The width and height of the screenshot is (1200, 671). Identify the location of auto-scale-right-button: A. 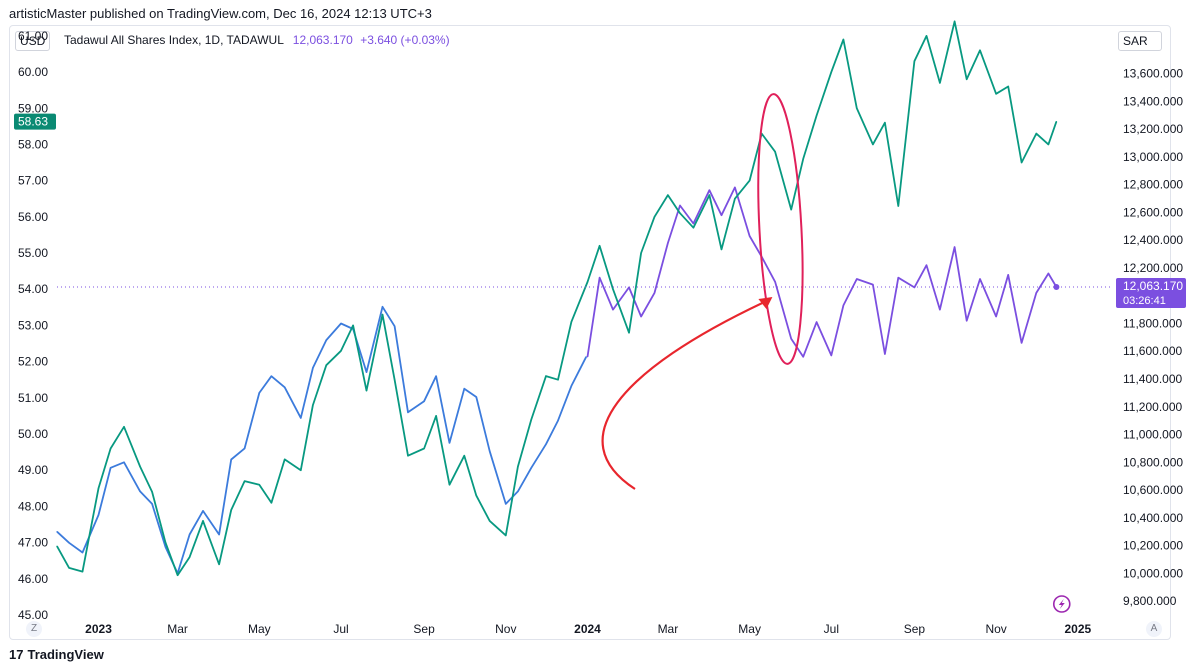
(1154, 629).